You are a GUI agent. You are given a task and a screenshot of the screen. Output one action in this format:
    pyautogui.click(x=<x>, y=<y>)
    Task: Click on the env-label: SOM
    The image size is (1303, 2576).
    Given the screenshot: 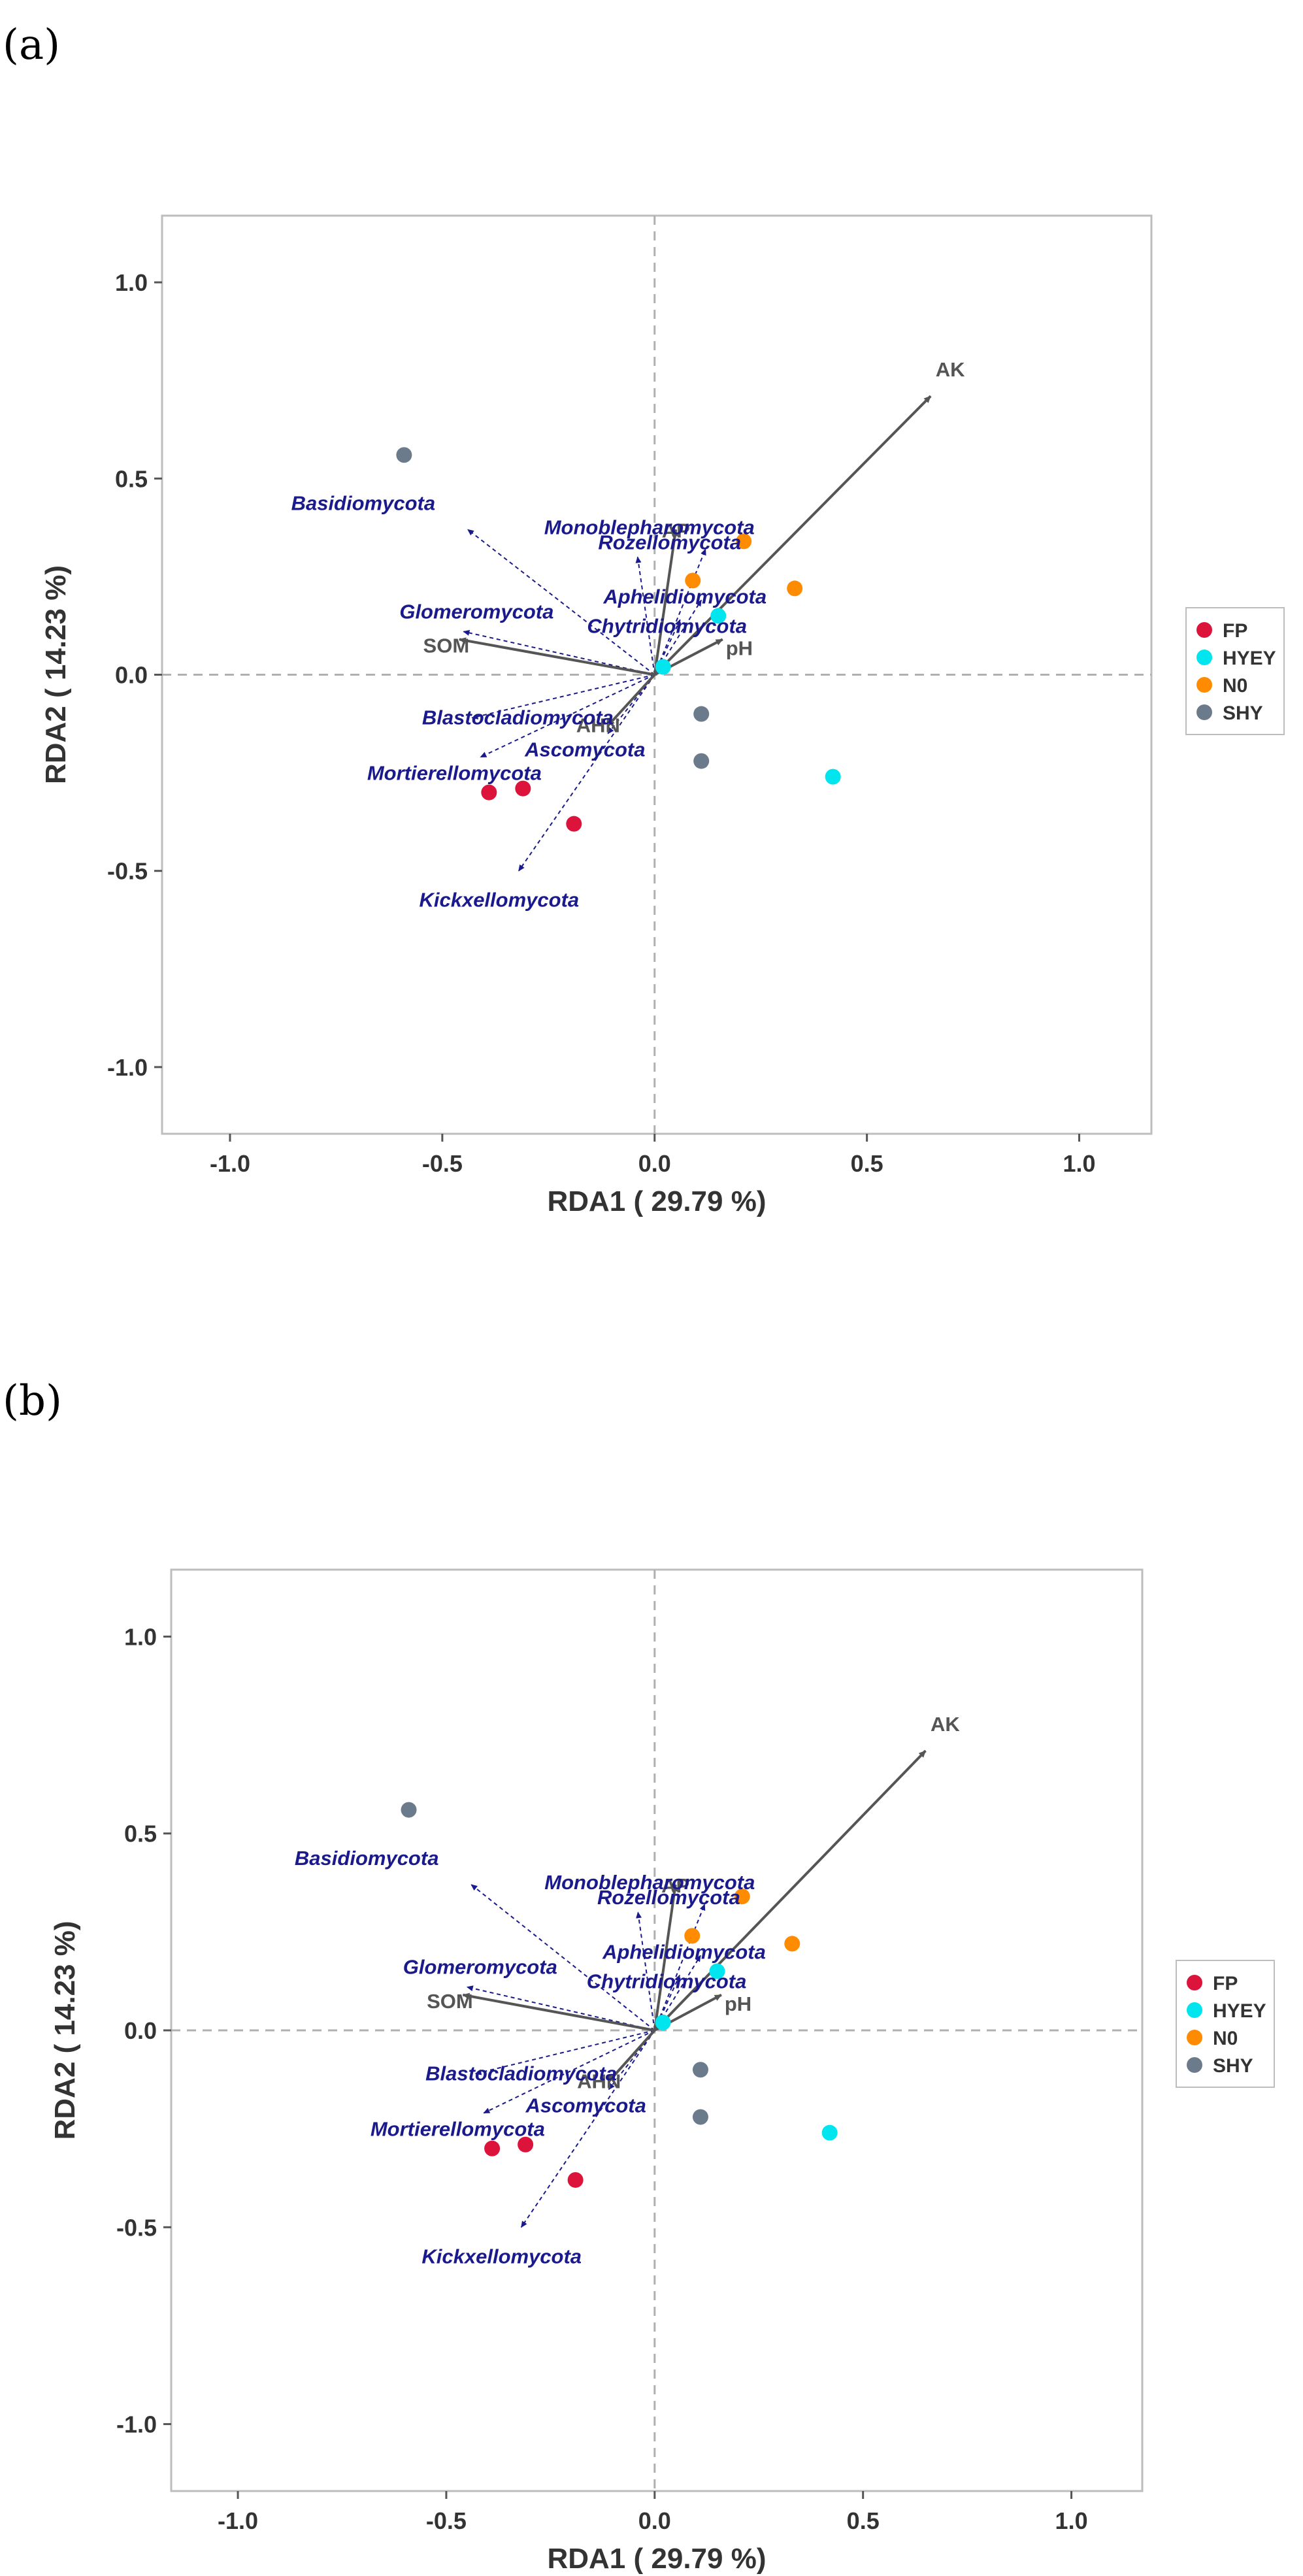 What is the action you would take?
    pyautogui.click(x=450, y=2001)
    